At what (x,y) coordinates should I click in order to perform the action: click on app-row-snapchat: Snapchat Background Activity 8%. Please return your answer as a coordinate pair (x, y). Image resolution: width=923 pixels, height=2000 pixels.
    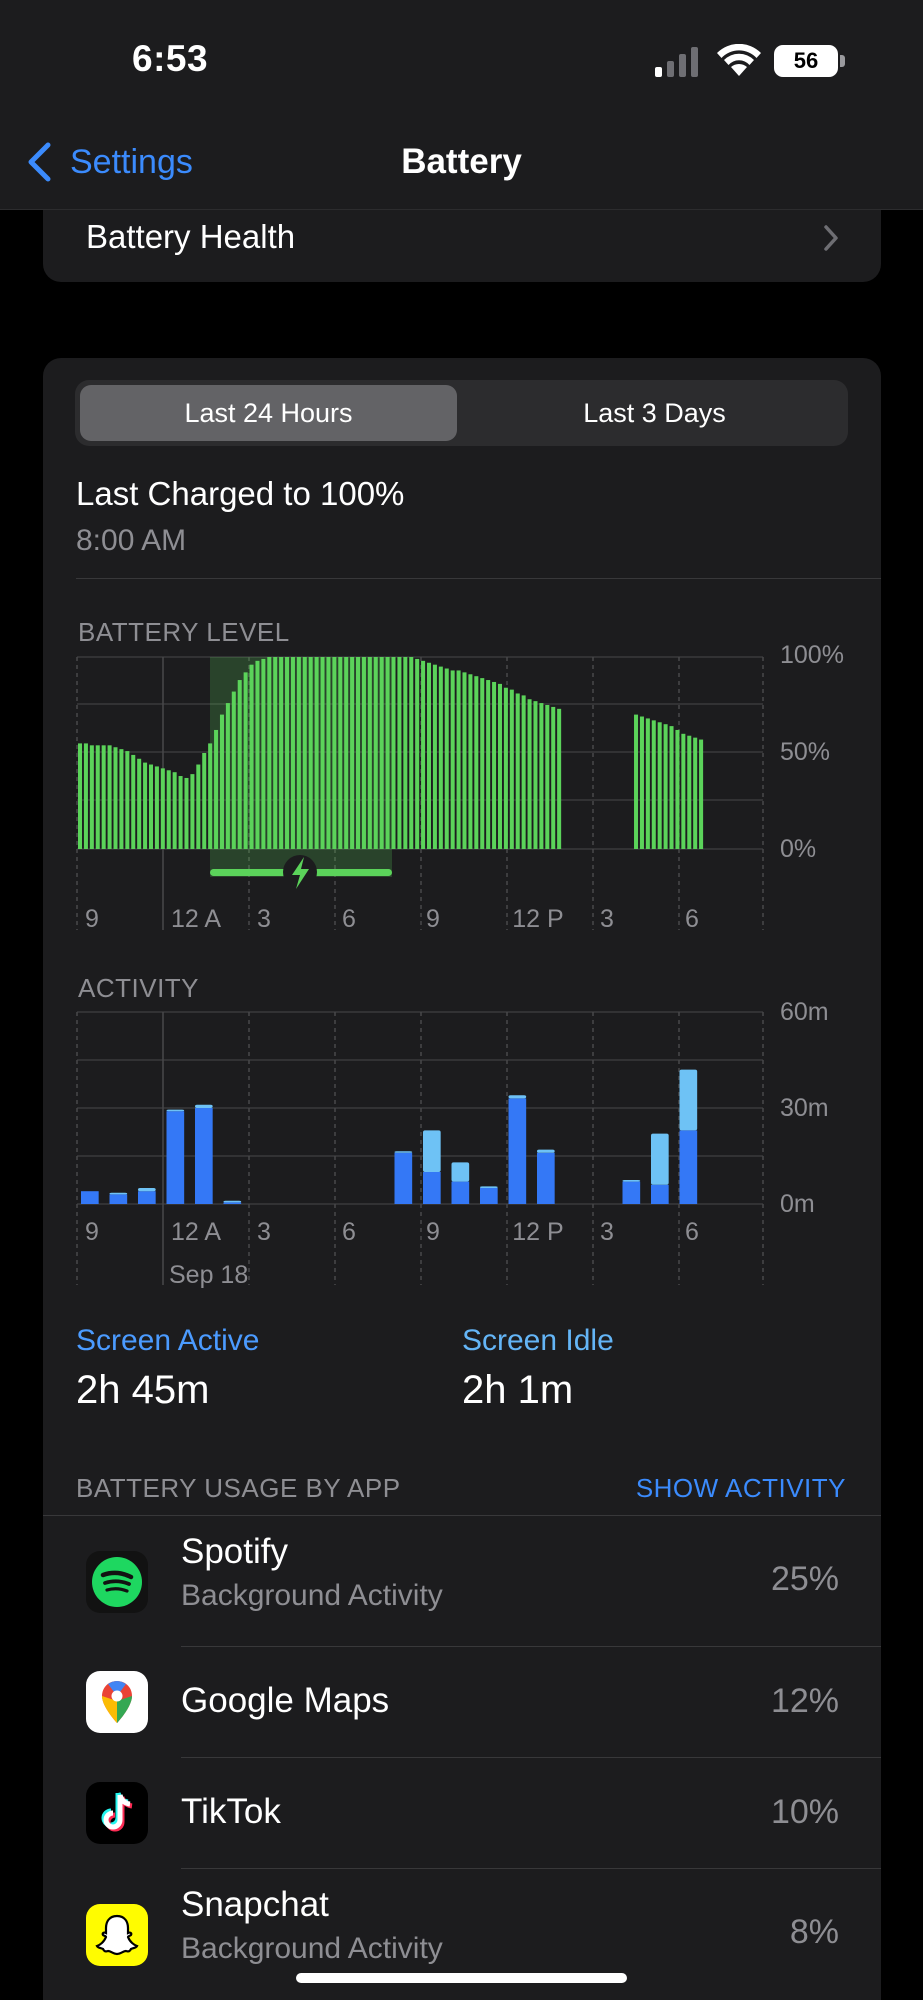
    Looking at the image, I should click on (462, 1934).